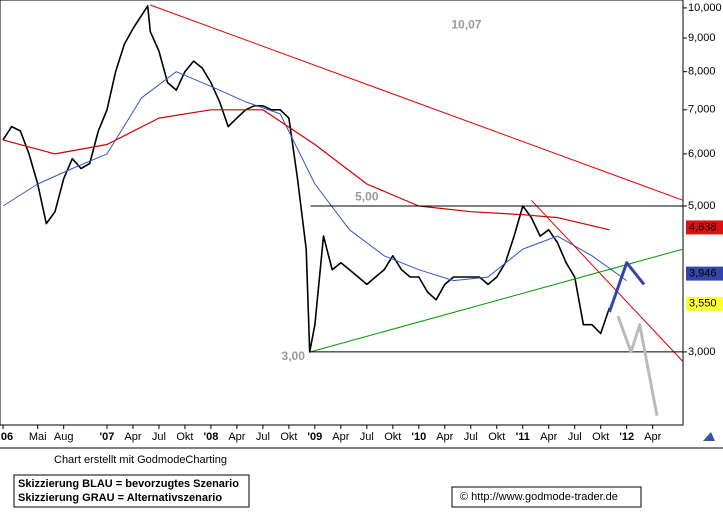 The image size is (723, 521). I want to click on legend-line: Skizzierung BLAU = bevorzugtes Szenario, so click(128, 484).